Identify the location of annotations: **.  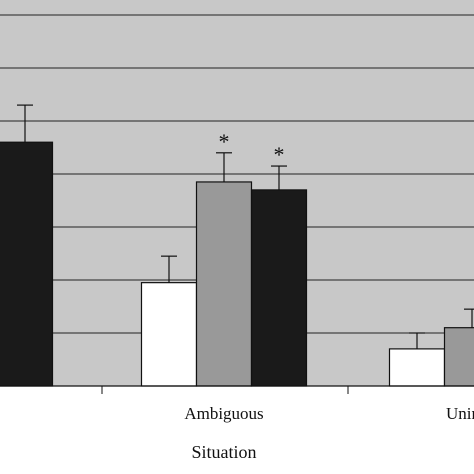
(252, 148).